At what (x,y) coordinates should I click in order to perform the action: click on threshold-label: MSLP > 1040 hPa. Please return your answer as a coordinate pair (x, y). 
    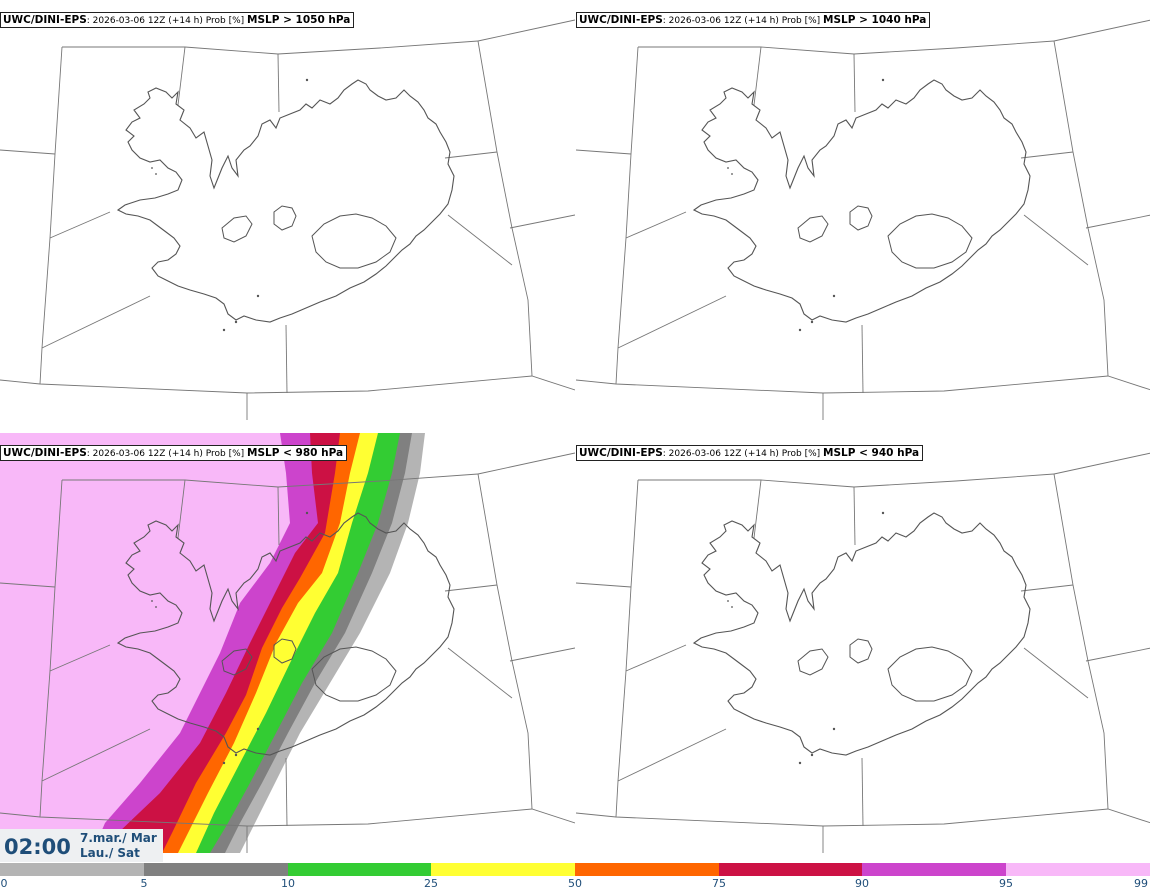
    Looking at the image, I should click on (875, 20).